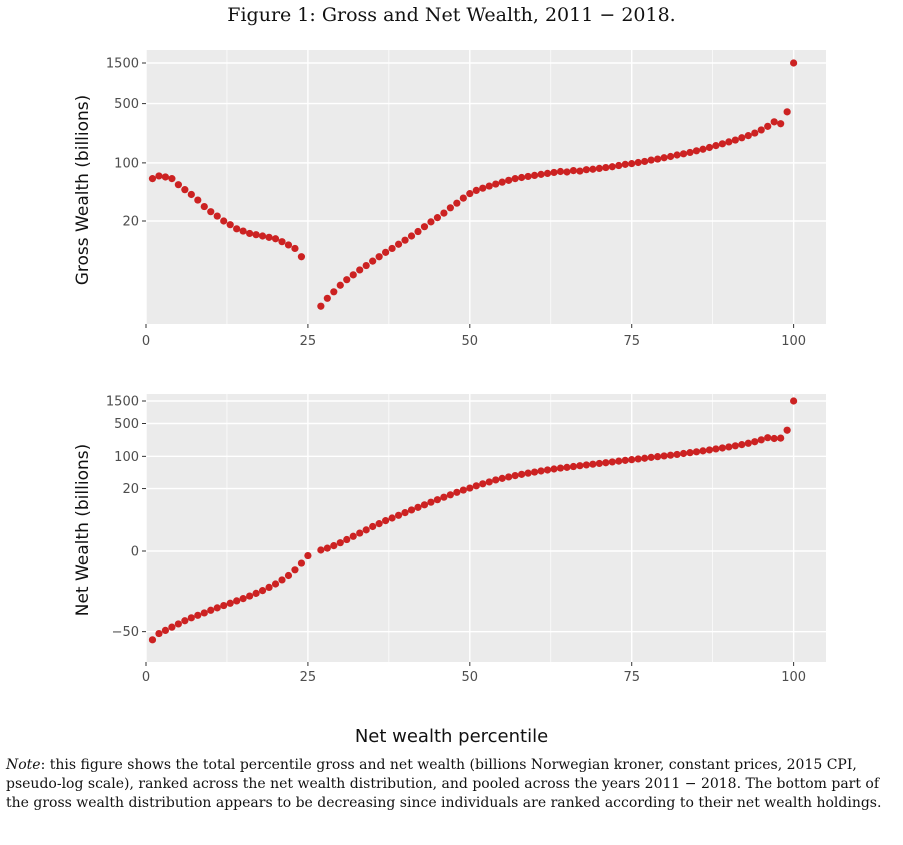 Image resolution: width=903 pixels, height=845 pixels. Describe the element at coordinates (23, 765) in the screenshot. I see `note-lead: Note` at that location.